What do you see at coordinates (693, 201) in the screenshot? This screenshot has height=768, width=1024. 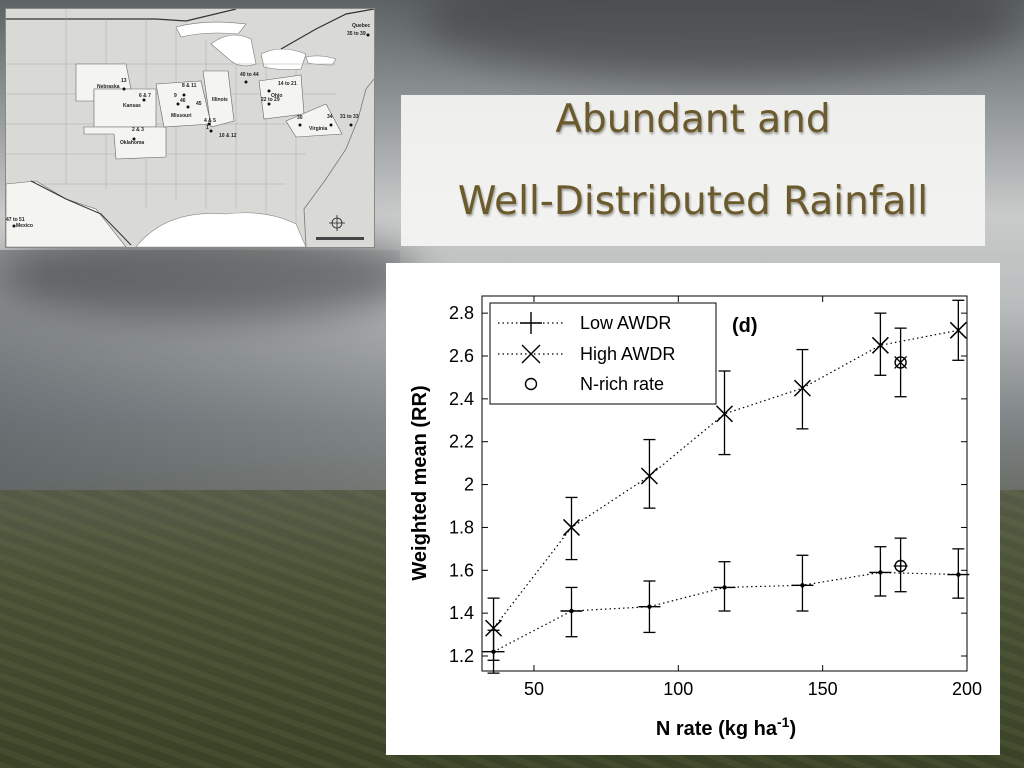 I see `slide-title-line-2: Well-Distributed Rainfall` at bounding box center [693, 201].